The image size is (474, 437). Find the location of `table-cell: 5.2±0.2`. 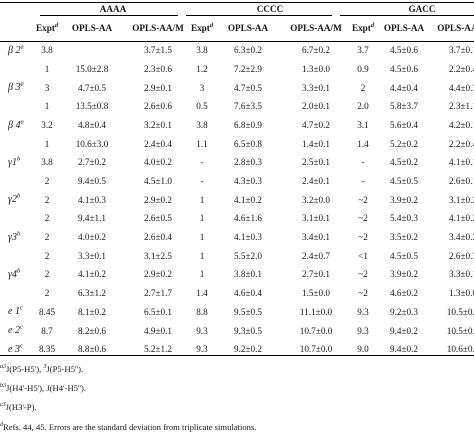

table-cell: 5.2±0.2 is located at coordinates (404, 143).